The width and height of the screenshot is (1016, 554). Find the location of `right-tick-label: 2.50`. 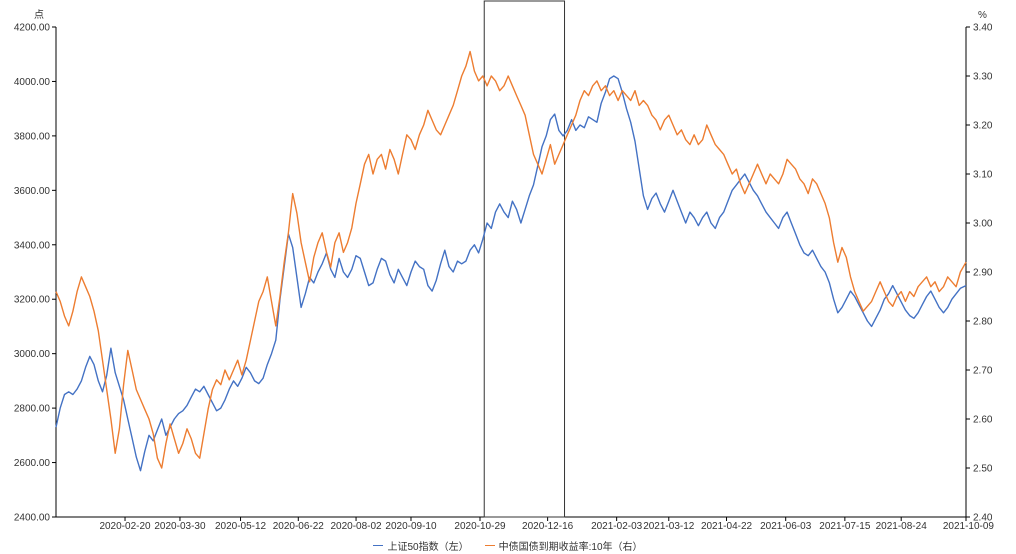

right-tick-label: 2.50 is located at coordinates (983, 469).